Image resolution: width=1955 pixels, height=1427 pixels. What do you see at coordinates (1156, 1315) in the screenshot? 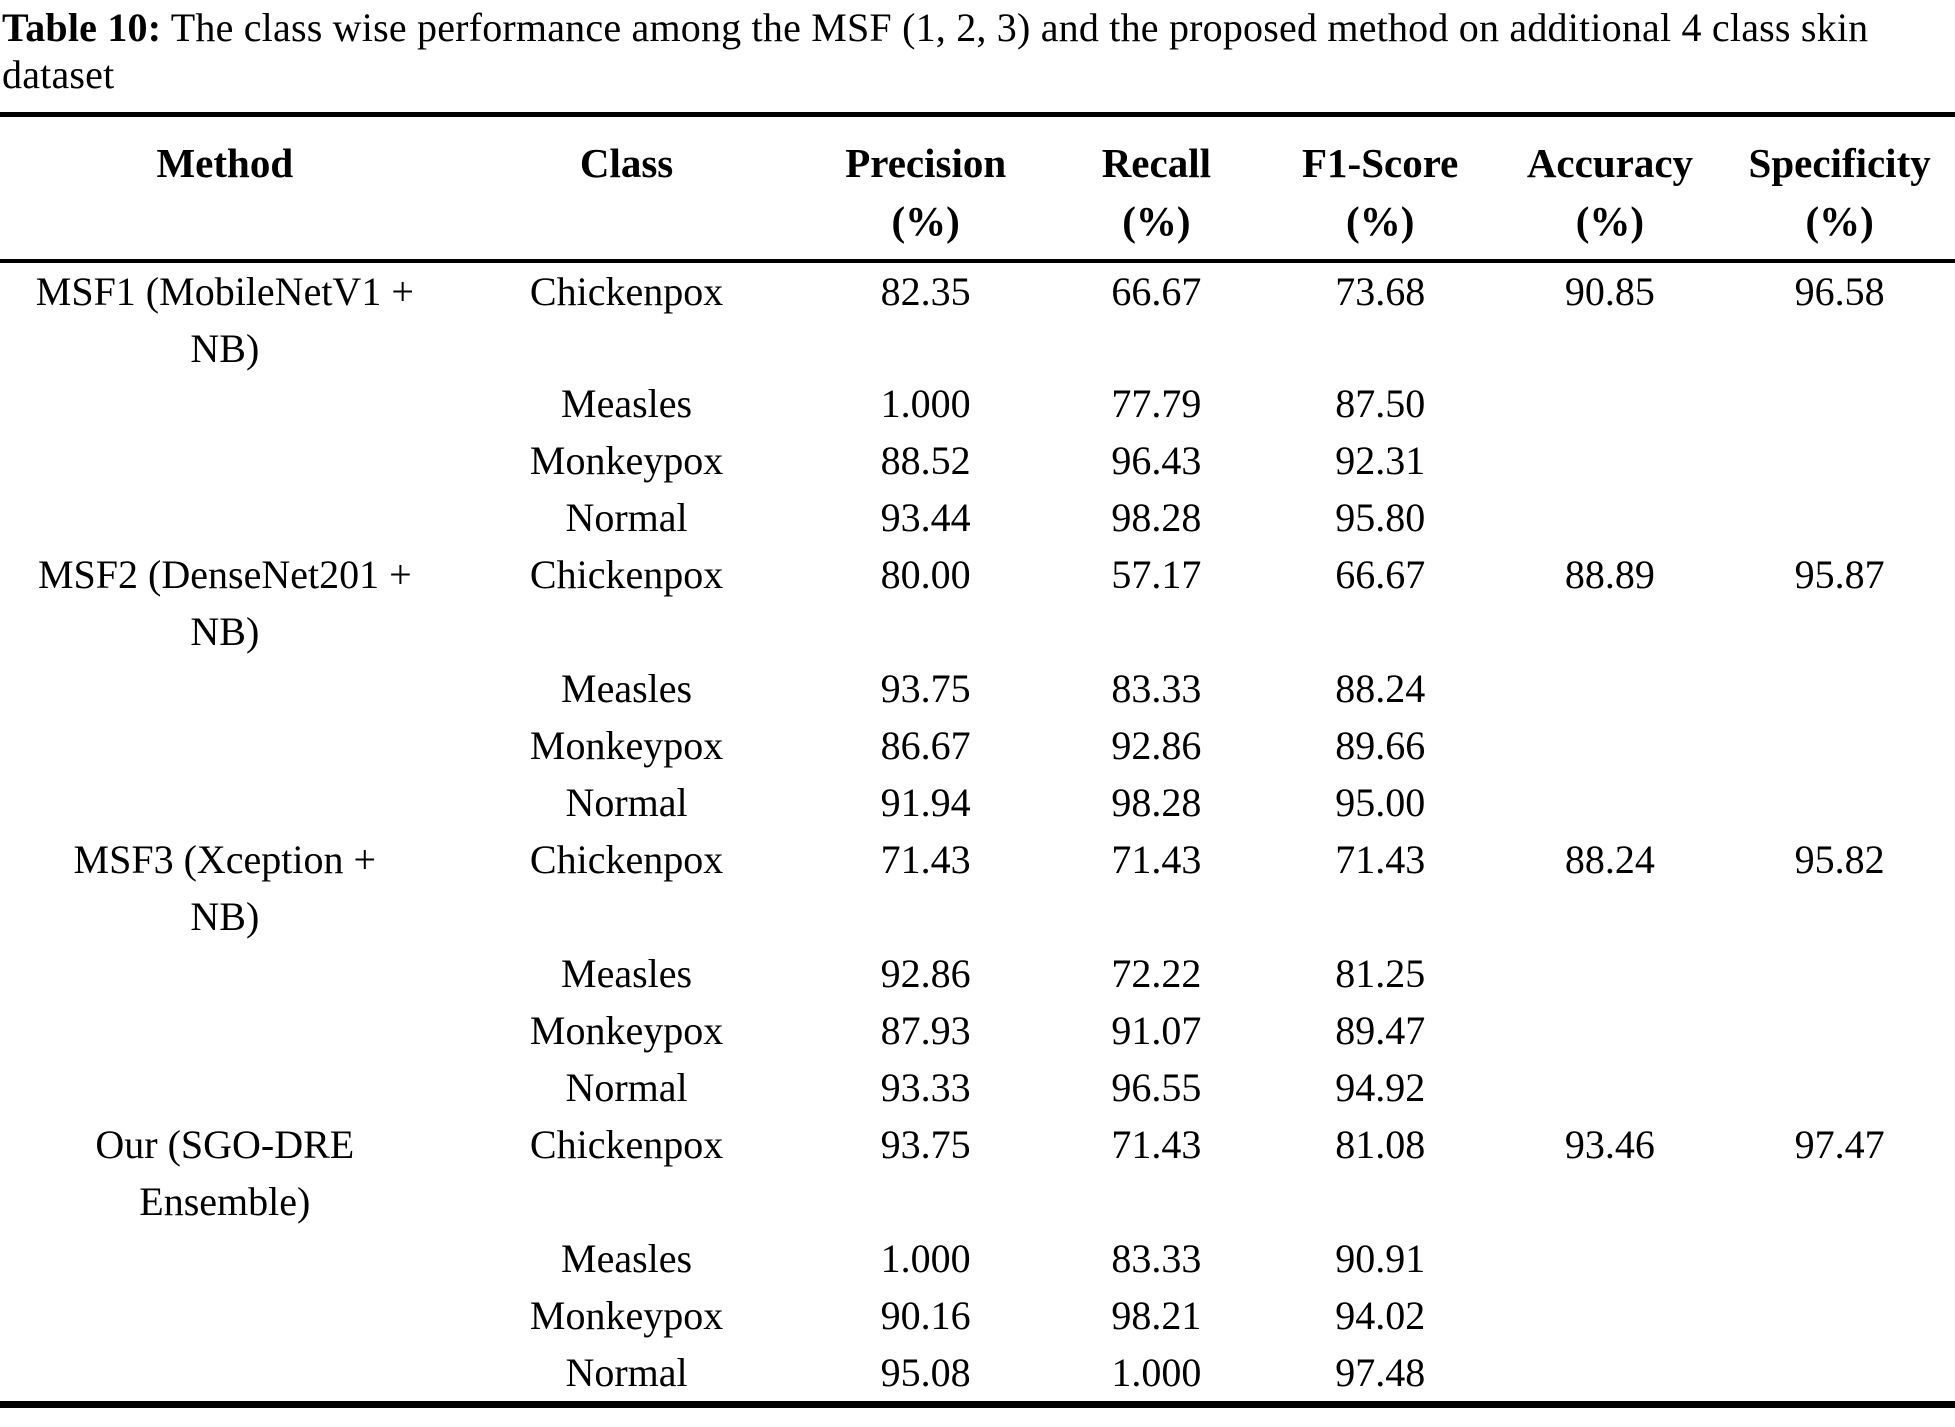
I see `recall-cell: 98.21` at bounding box center [1156, 1315].